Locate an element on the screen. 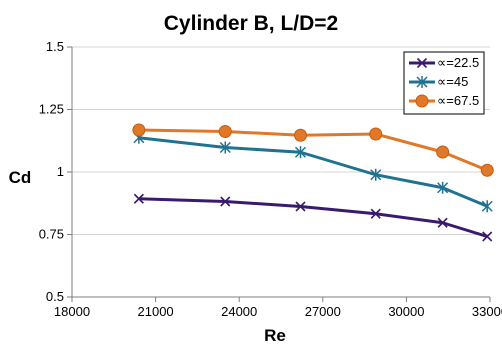 The height and width of the screenshot is (347, 502). x-tick-label: 33000 is located at coordinates (487, 311).